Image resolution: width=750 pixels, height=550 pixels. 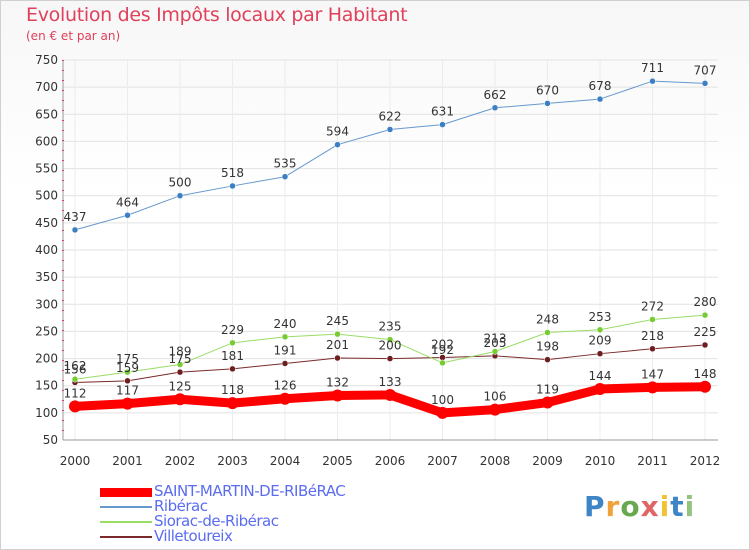 What do you see at coordinates (337, 345) in the screenshot?
I see `data-label: 201` at bounding box center [337, 345].